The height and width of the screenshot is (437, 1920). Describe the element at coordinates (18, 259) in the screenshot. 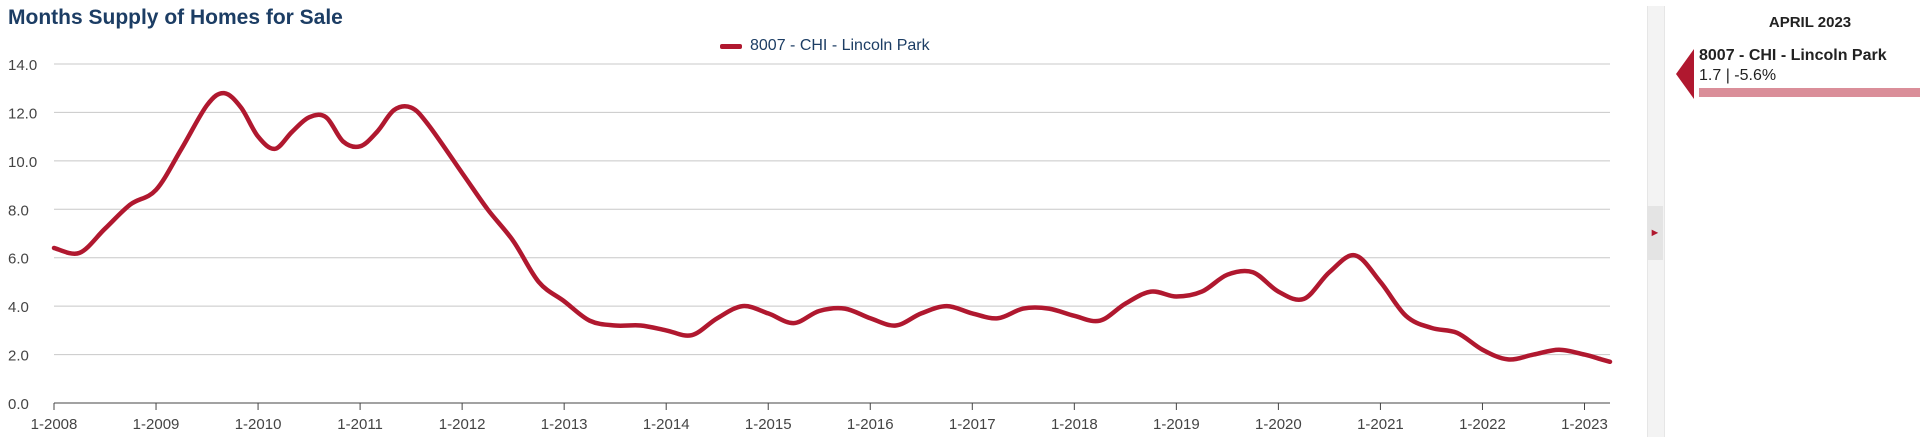

I see `y-tick-label: 6.0` at that location.